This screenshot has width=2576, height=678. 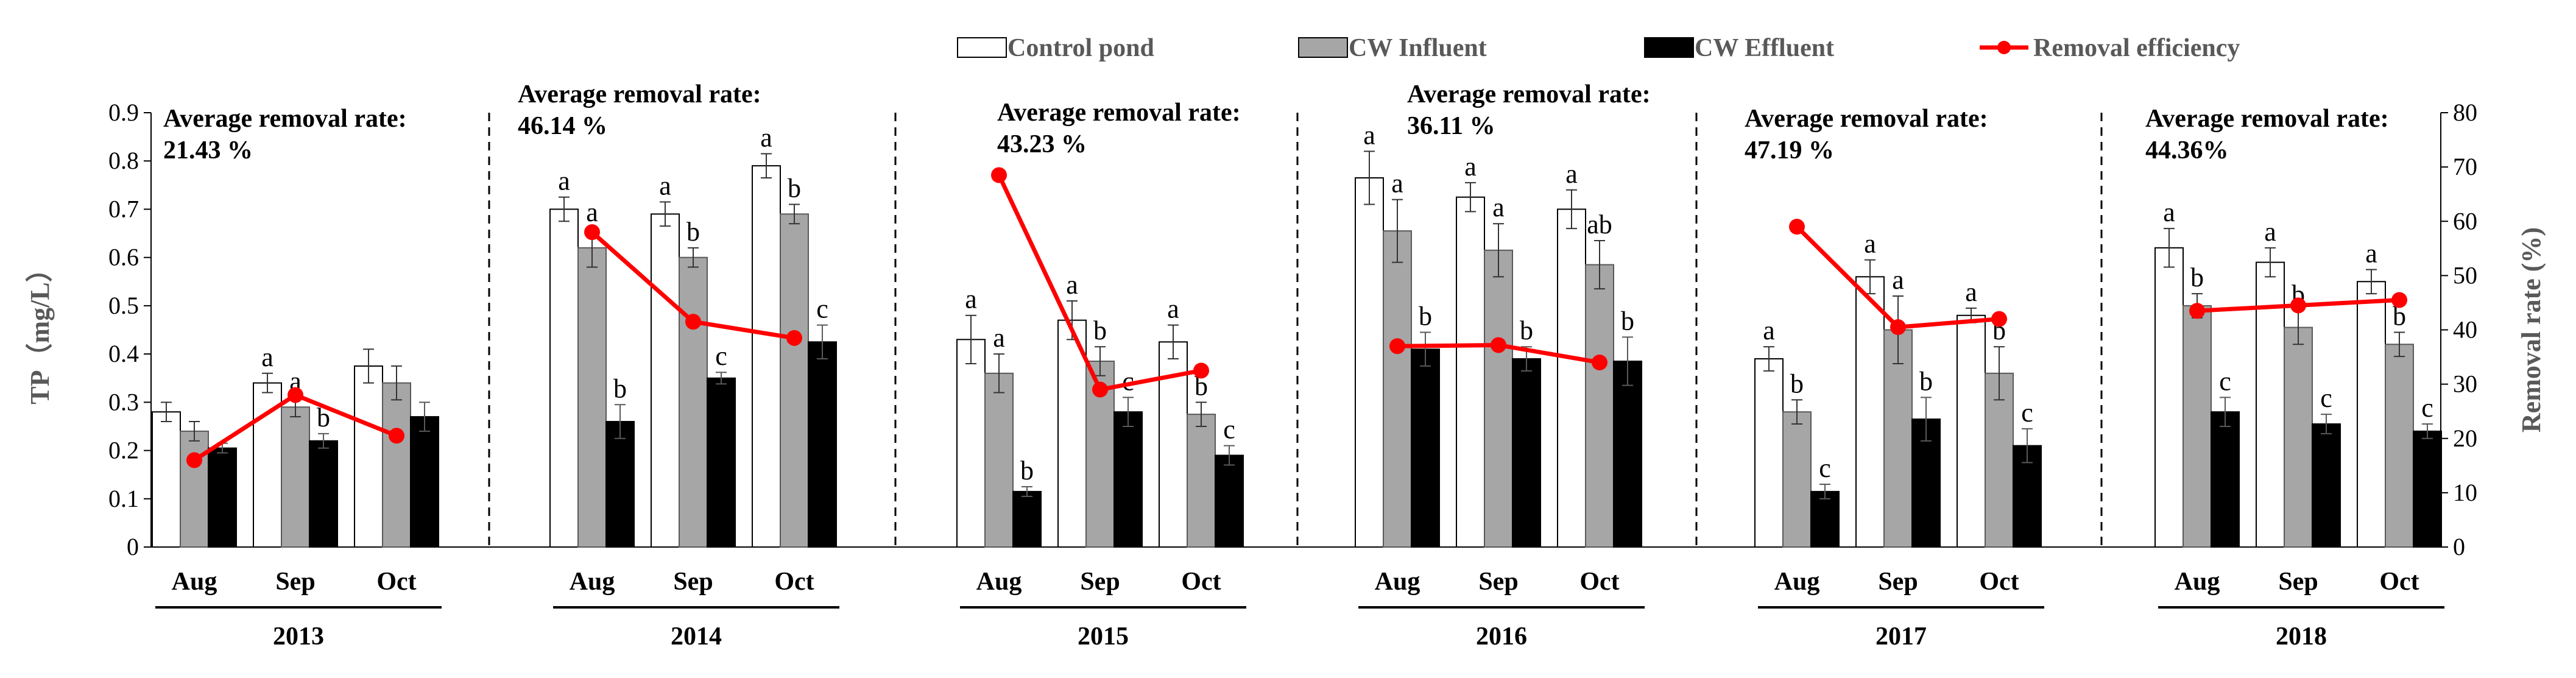 What do you see at coordinates (1789, 150) in the screenshot?
I see `avg-removal-value: 47.19 %` at bounding box center [1789, 150].